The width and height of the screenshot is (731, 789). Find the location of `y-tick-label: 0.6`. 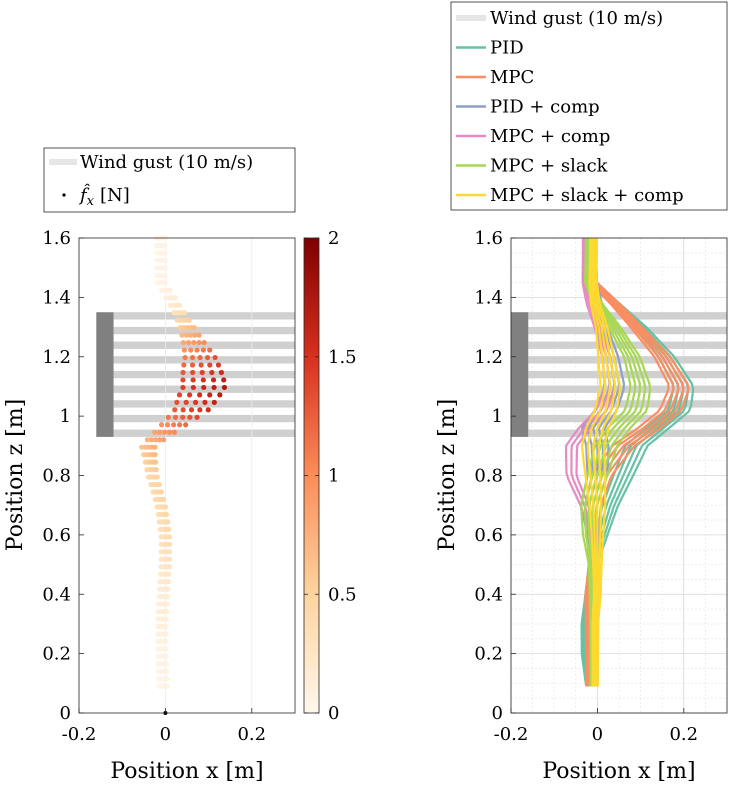

y-tick-label: 0.6 is located at coordinates (488, 535).